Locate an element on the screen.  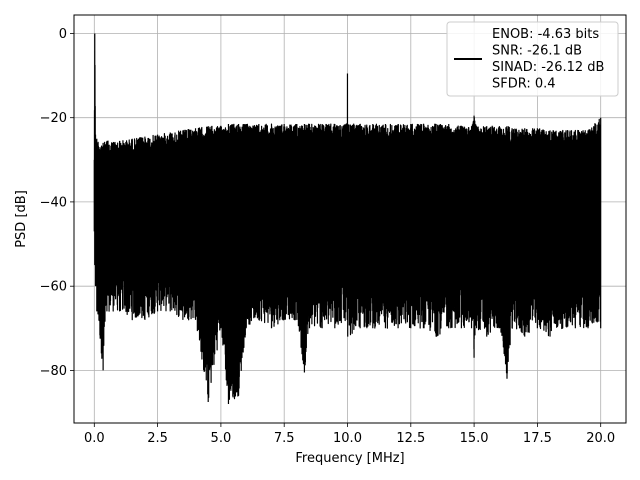
x-tick-label: 2.5 is located at coordinates (157, 438).